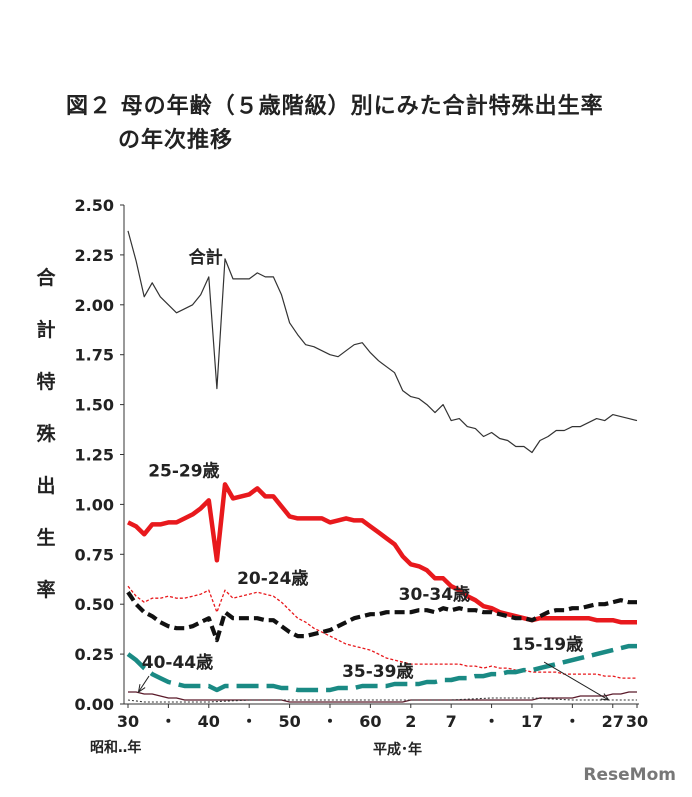  Describe the element at coordinates (209, 721) in the screenshot. I see `x-tick-label: 40` at that location.